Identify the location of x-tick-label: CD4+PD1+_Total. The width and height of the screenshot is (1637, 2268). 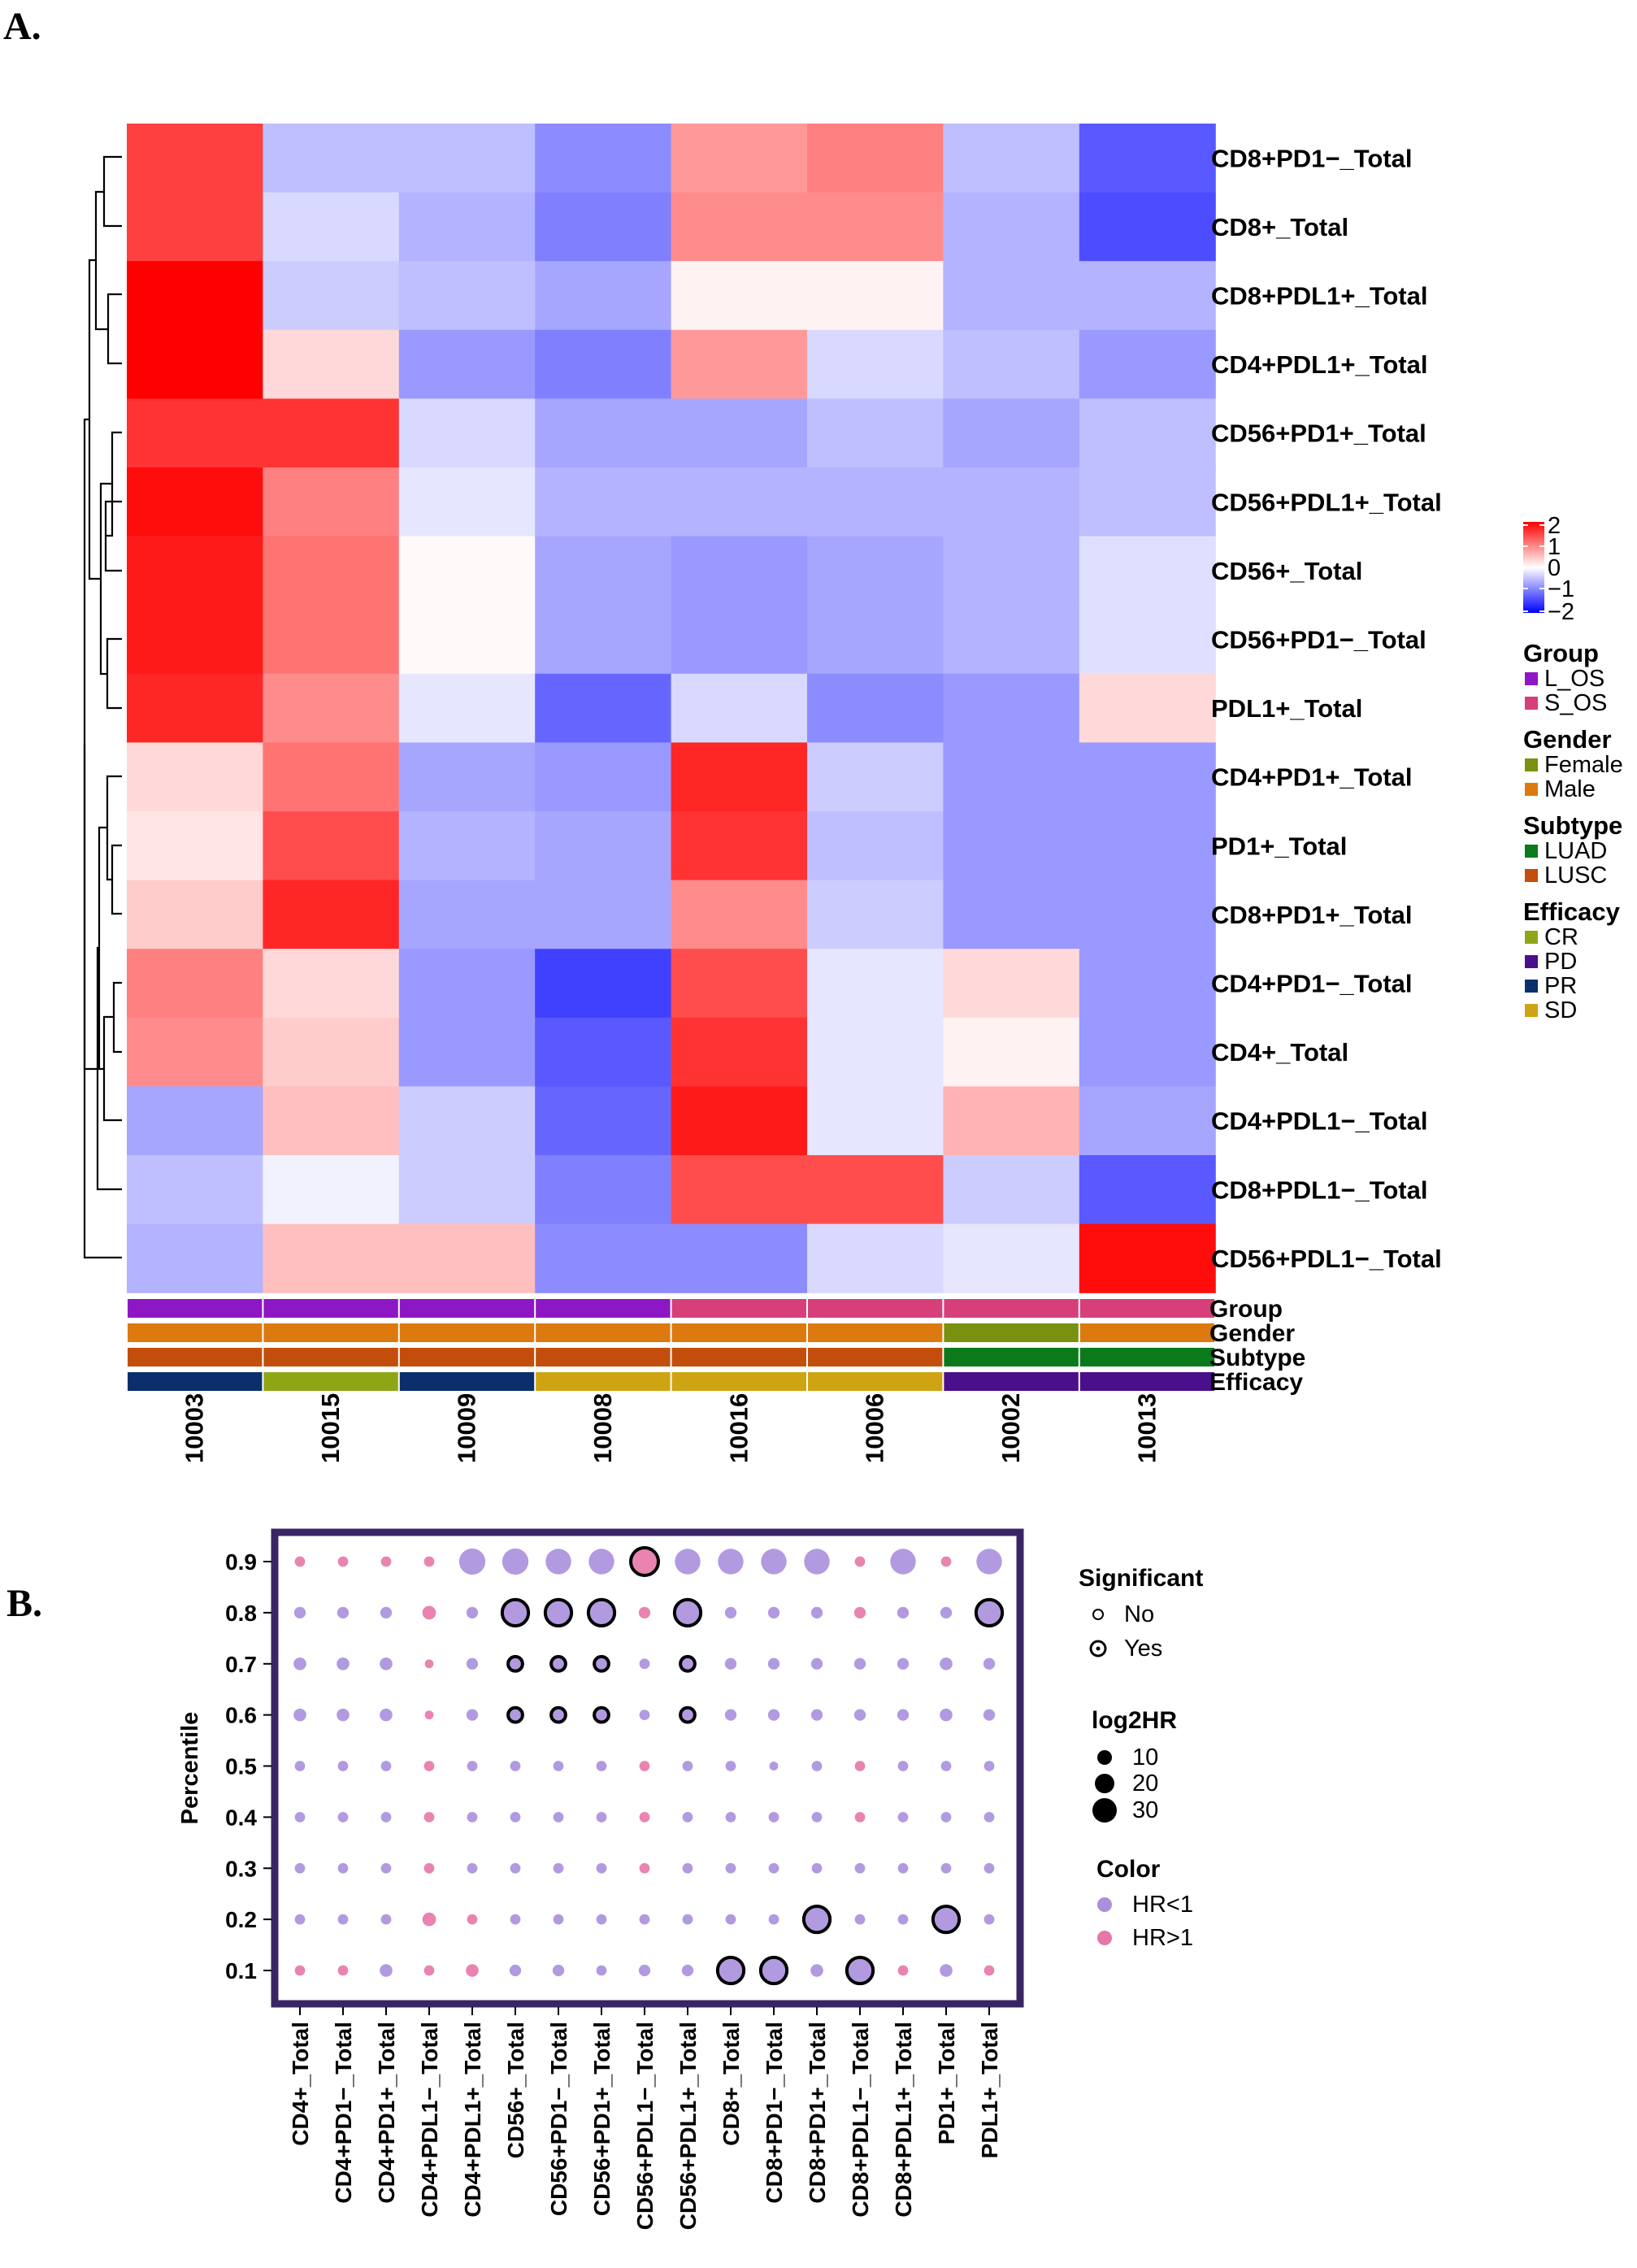
(386, 2113).